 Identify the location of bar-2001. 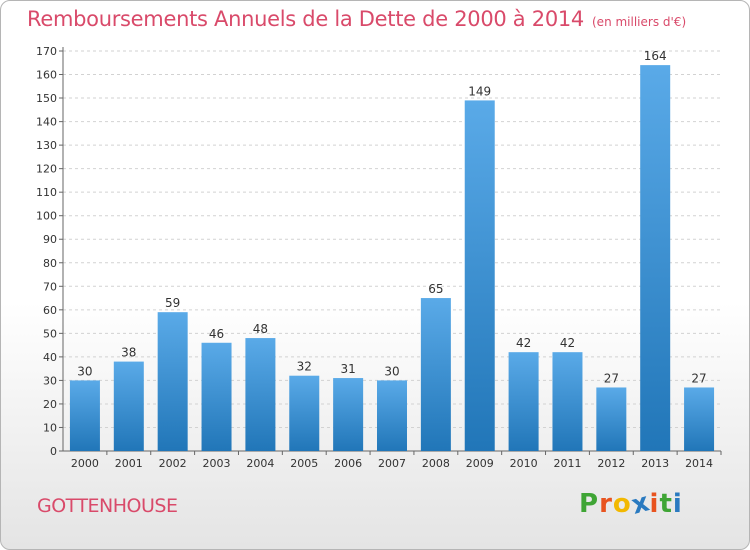
(128, 406).